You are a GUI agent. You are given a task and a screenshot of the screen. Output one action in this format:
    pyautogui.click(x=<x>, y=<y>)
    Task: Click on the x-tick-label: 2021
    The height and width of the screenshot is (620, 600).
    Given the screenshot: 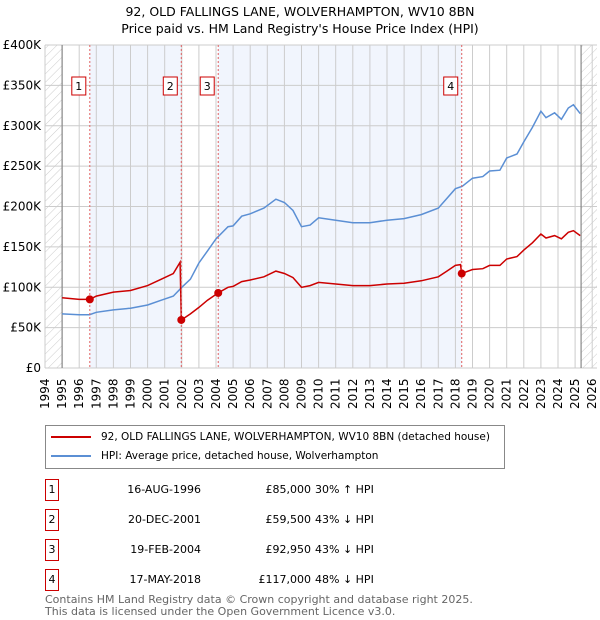 What is the action you would take?
    pyautogui.click(x=507, y=393)
    